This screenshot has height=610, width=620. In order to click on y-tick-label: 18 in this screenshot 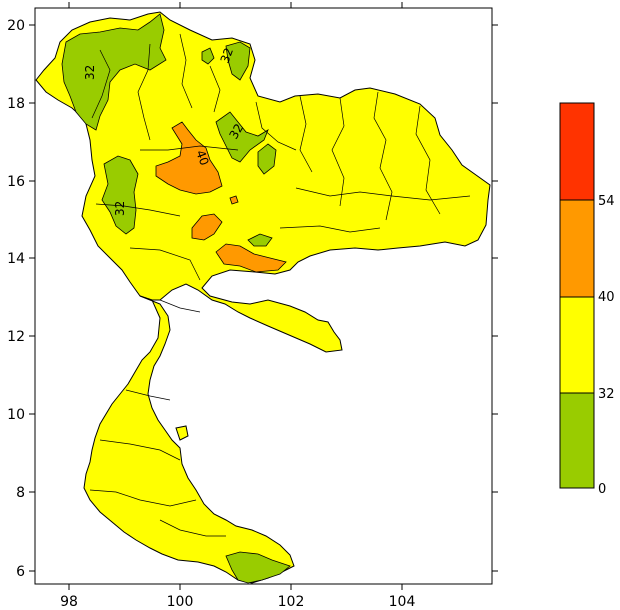, I will do `click(16, 104)`.